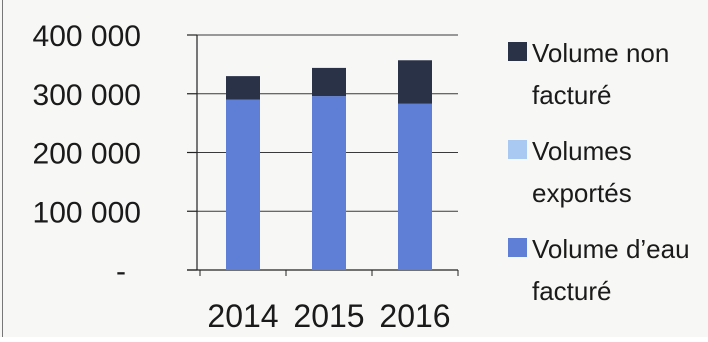 The image size is (708, 342). What do you see at coordinates (87, 212) in the screenshot?
I see `y-tick-label: 100 000` at bounding box center [87, 212].